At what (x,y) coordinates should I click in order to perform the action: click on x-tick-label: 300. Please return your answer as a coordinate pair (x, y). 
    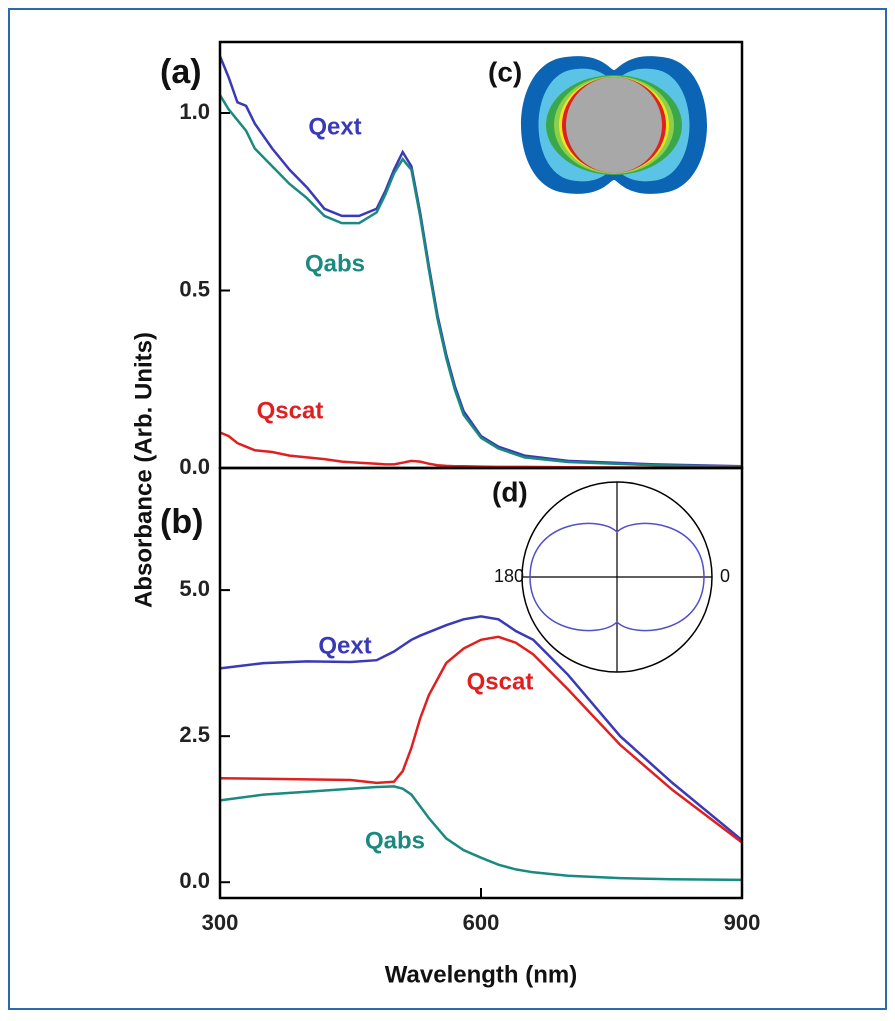
    Looking at the image, I should click on (220, 922).